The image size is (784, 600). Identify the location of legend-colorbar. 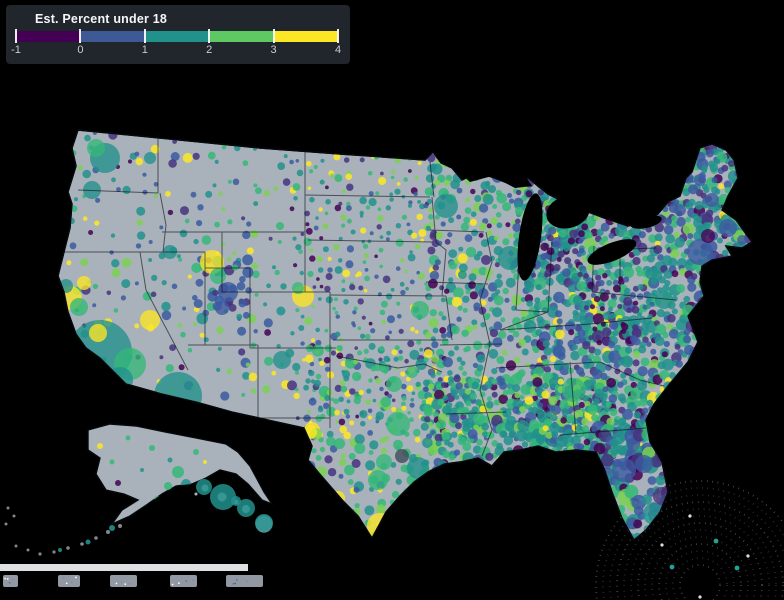
(177, 36).